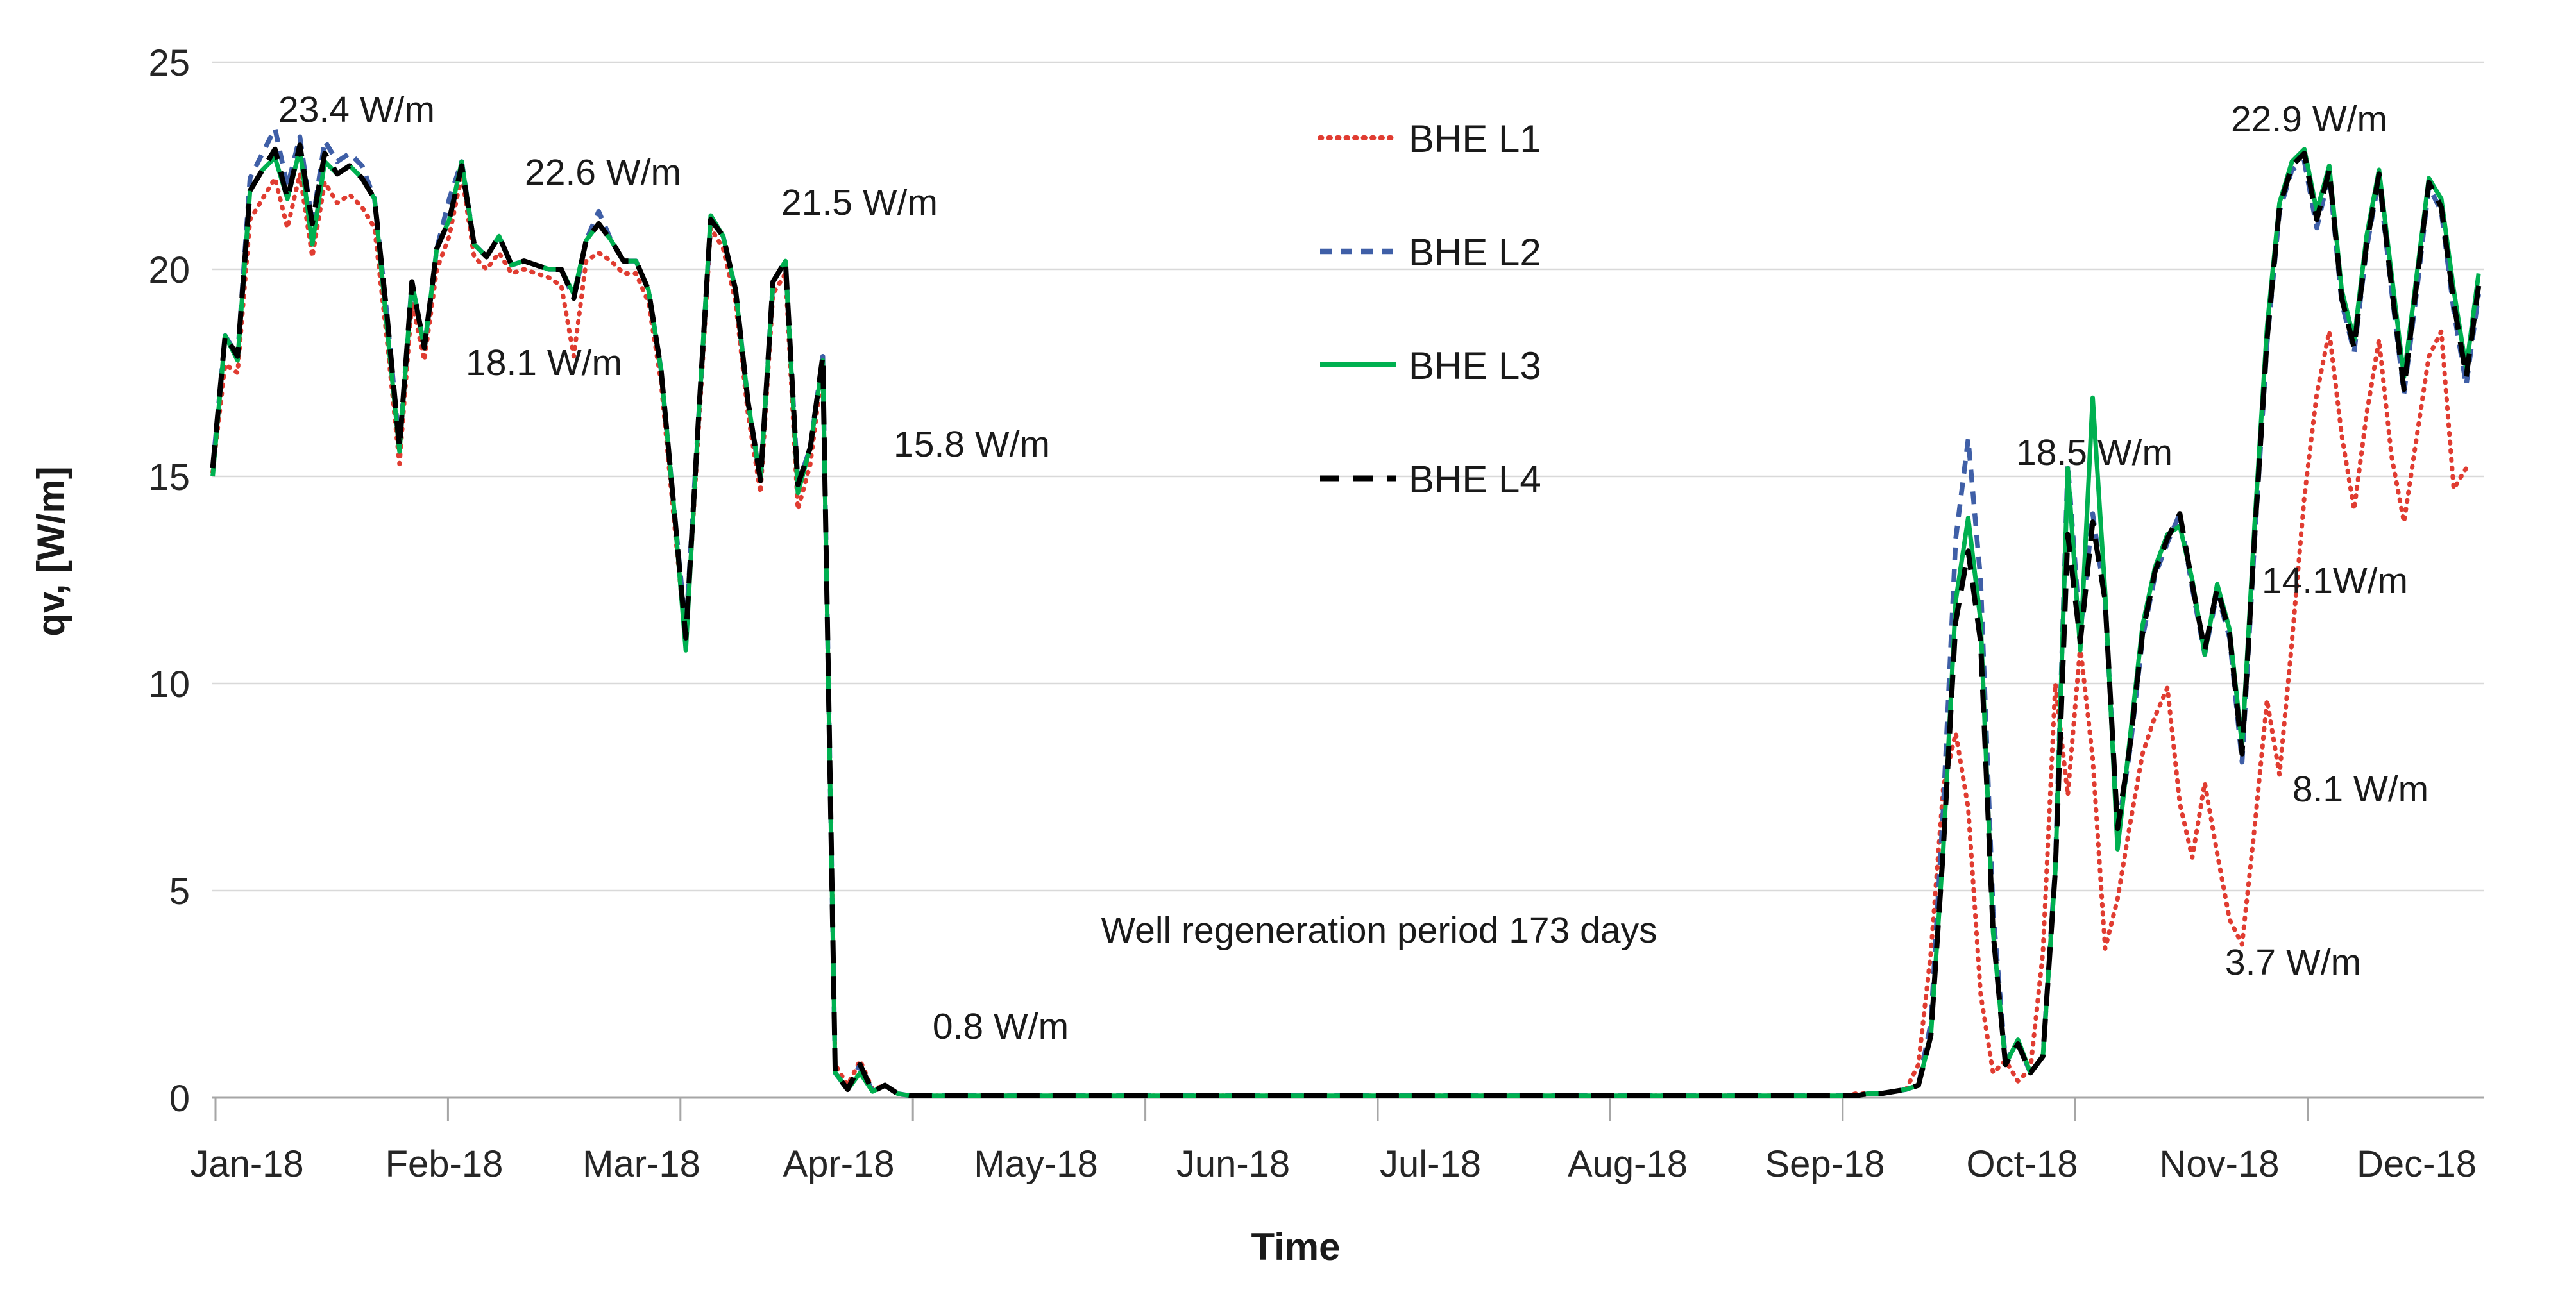 The height and width of the screenshot is (1292, 2576). Describe the element at coordinates (2417, 1164) in the screenshot. I see `x-tick-label: Dec-18` at that location.